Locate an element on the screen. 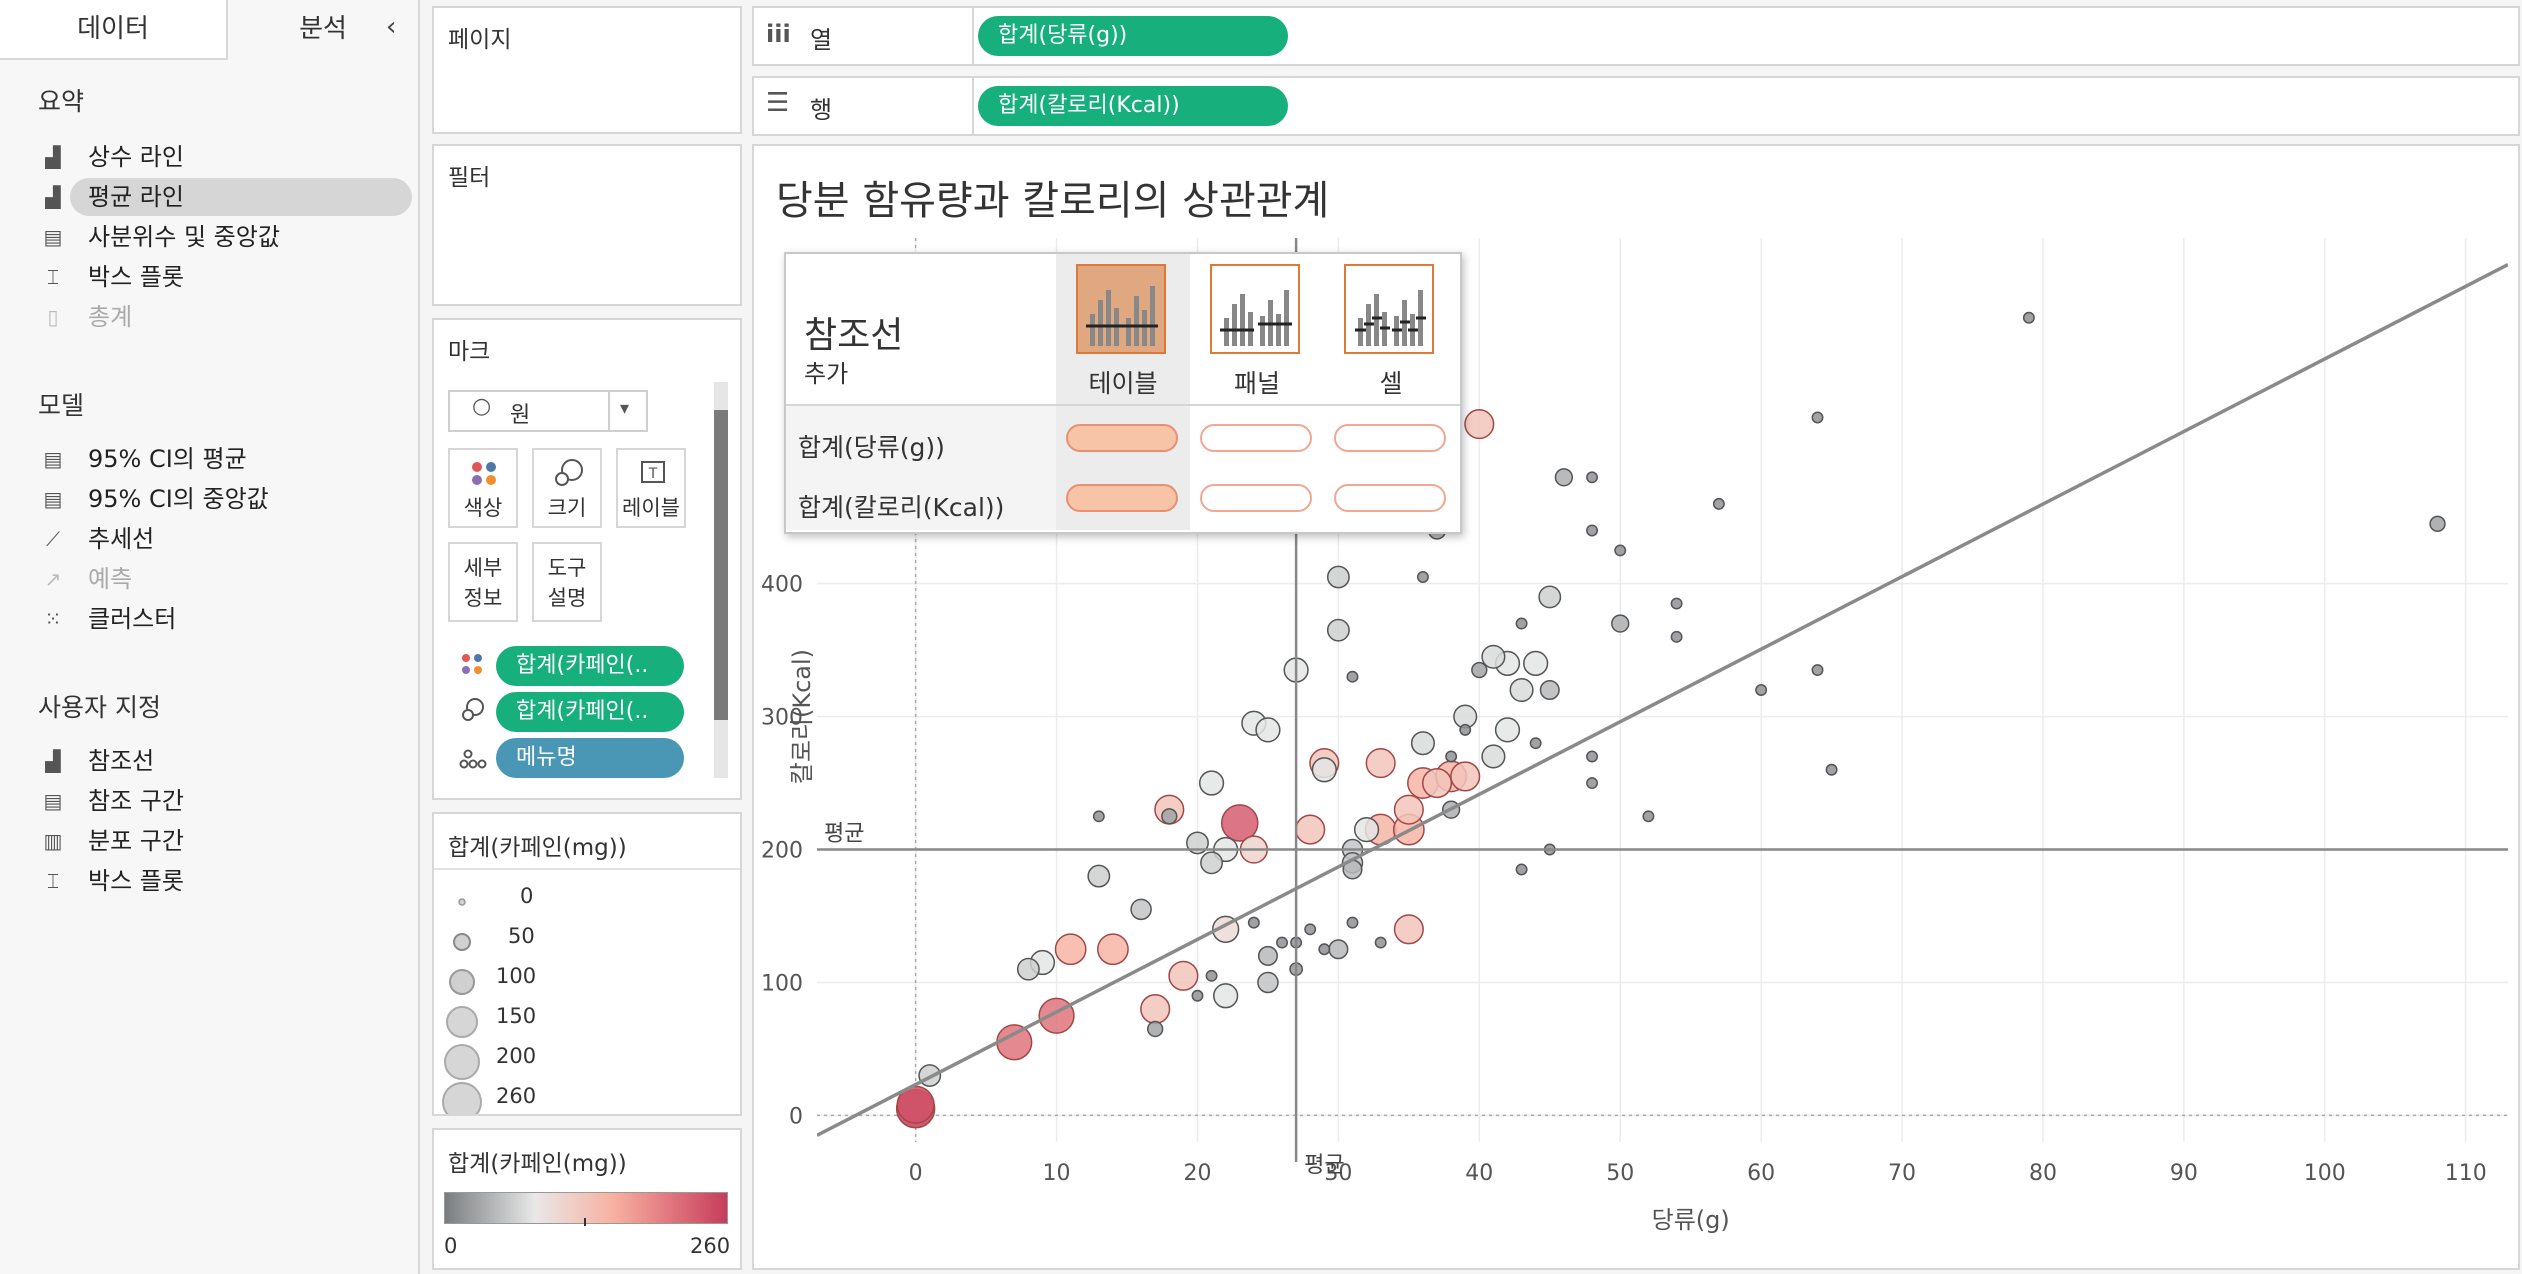  x-tick-label: 20 is located at coordinates (1197, 1173).